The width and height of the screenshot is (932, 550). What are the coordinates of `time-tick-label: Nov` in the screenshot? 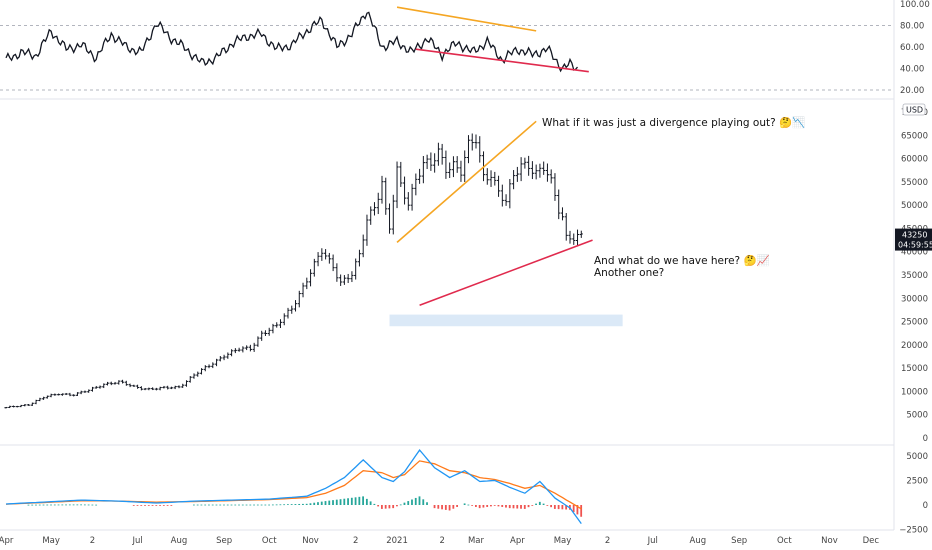 It's located at (829, 541).